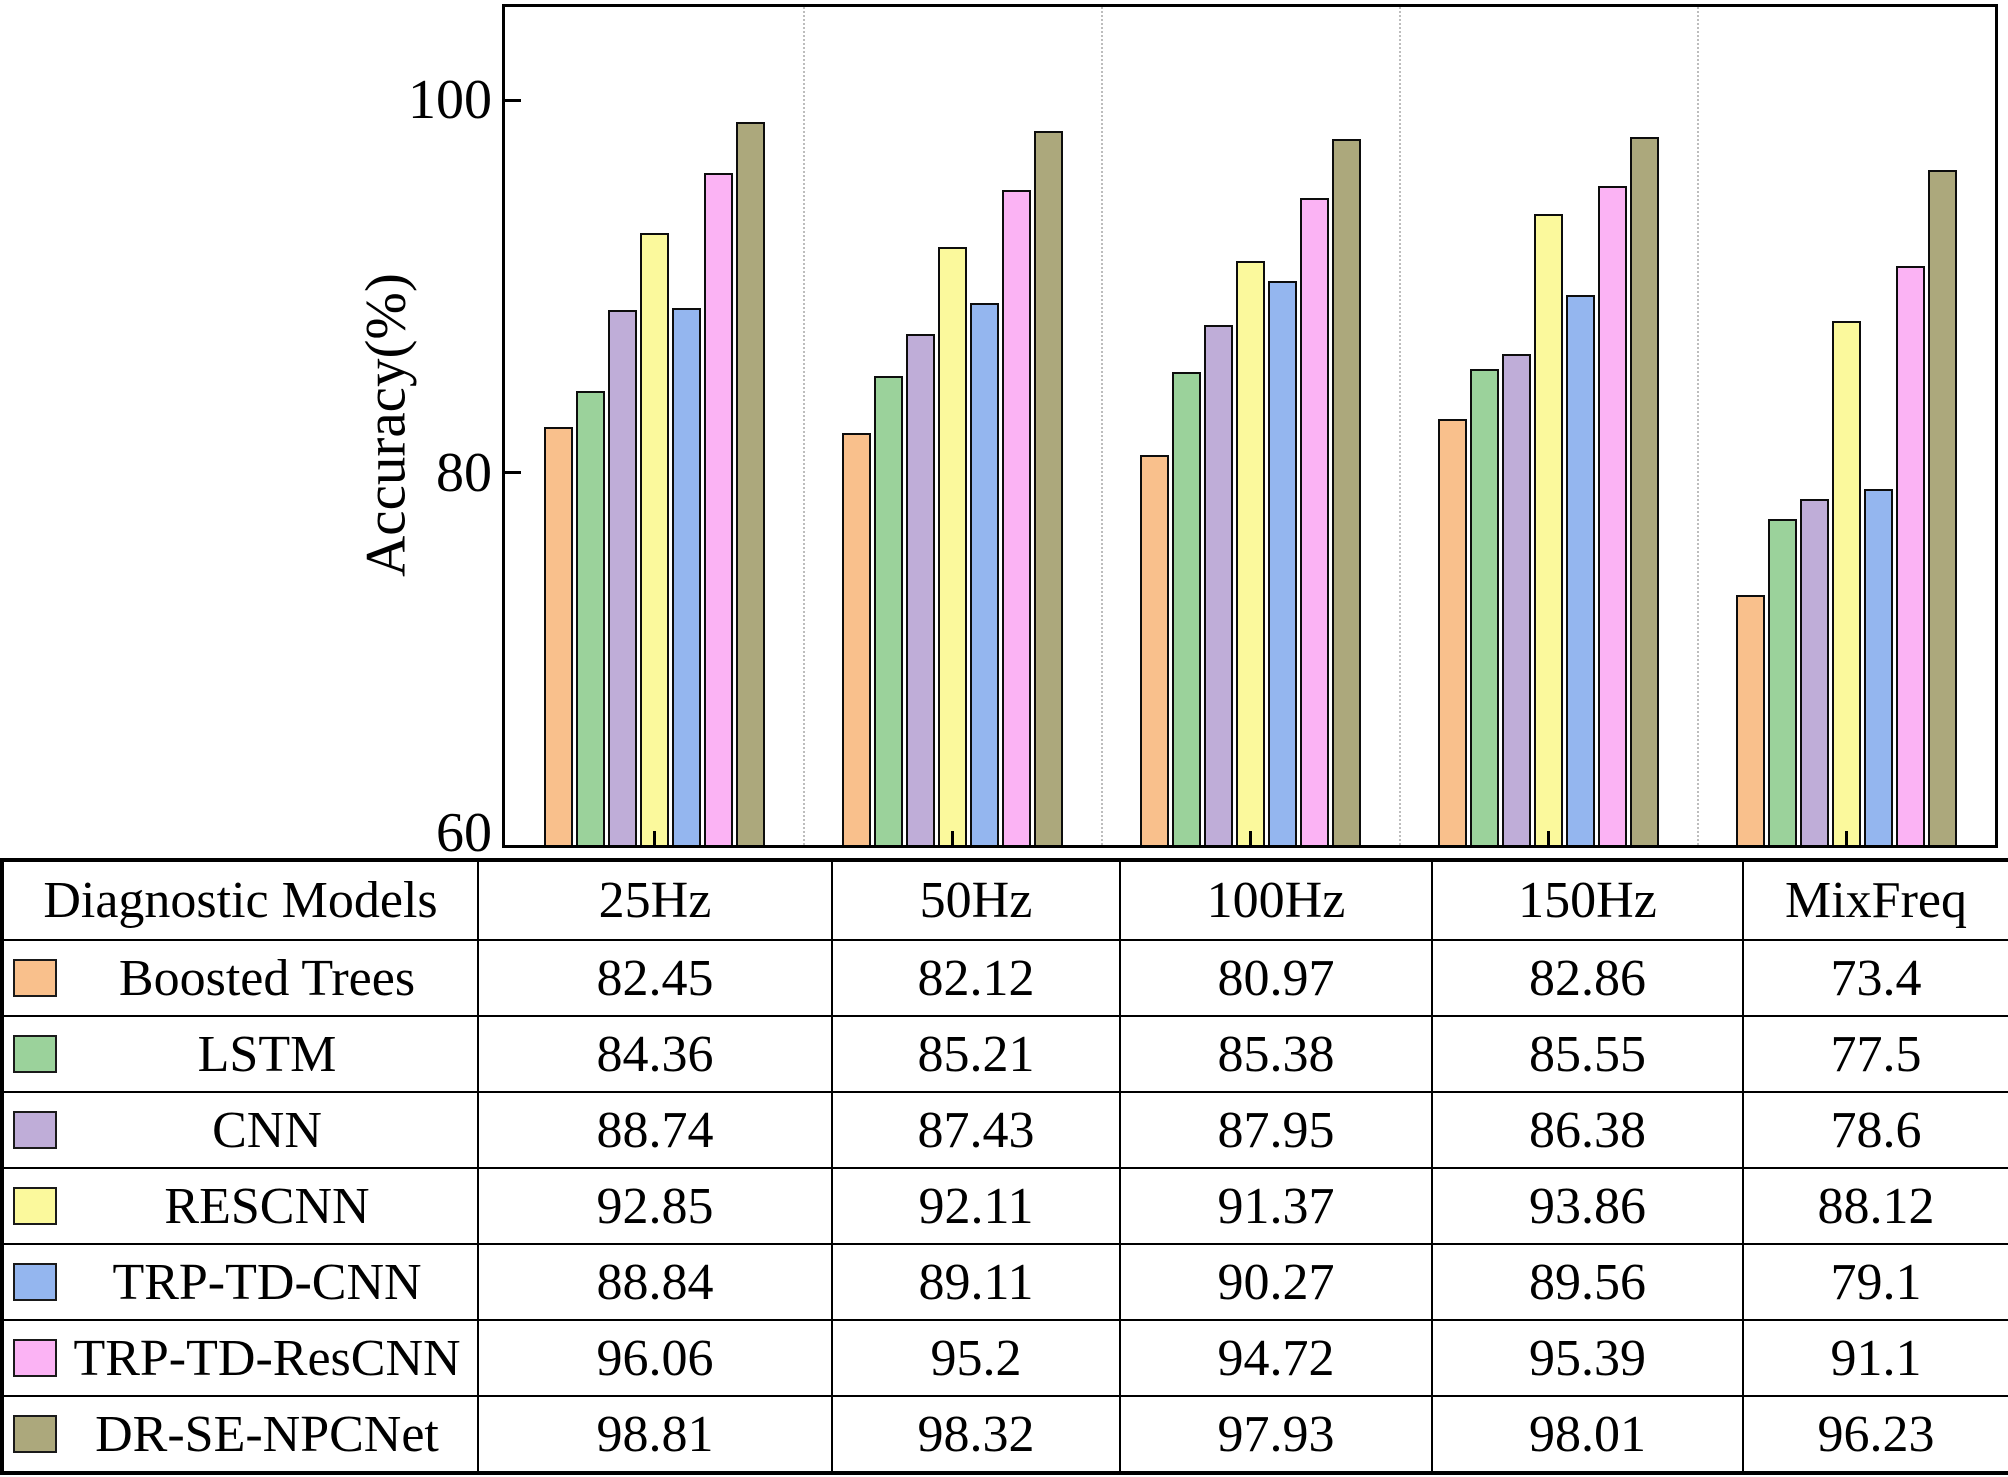 Image resolution: width=2008 pixels, height=1477 pixels. Describe the element at coordinates (1782, 682) in the screenshot. I see `bar-LSTM-MixFreq` at that location.